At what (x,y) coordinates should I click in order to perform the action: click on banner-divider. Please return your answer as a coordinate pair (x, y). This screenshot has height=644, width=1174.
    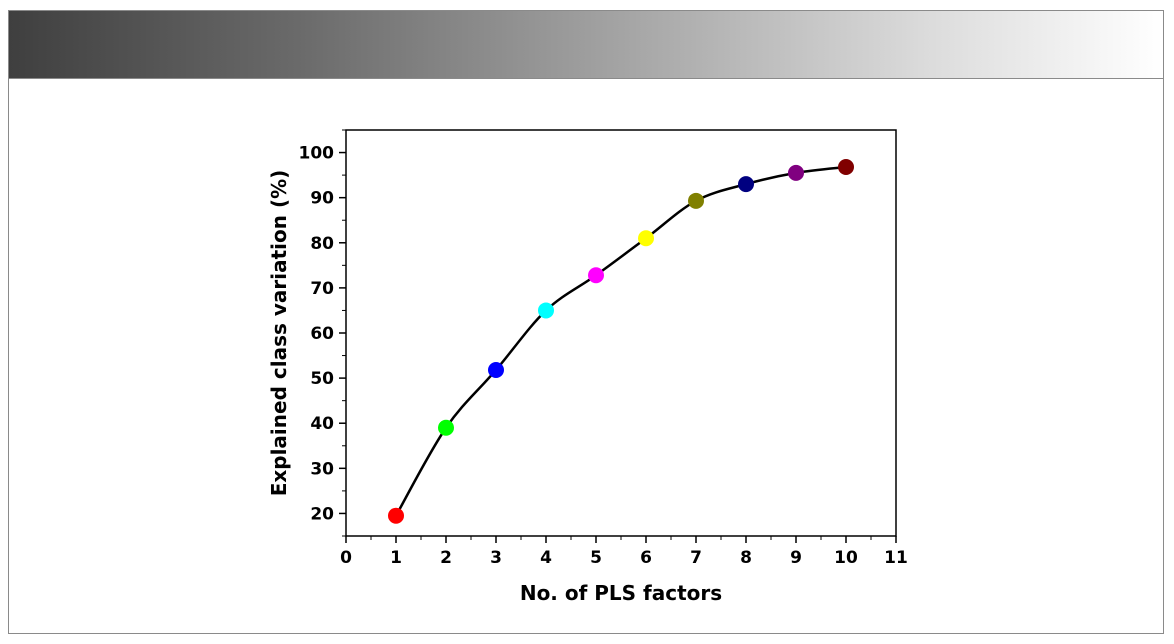
    Looking at the image, I should click on (586, 78).